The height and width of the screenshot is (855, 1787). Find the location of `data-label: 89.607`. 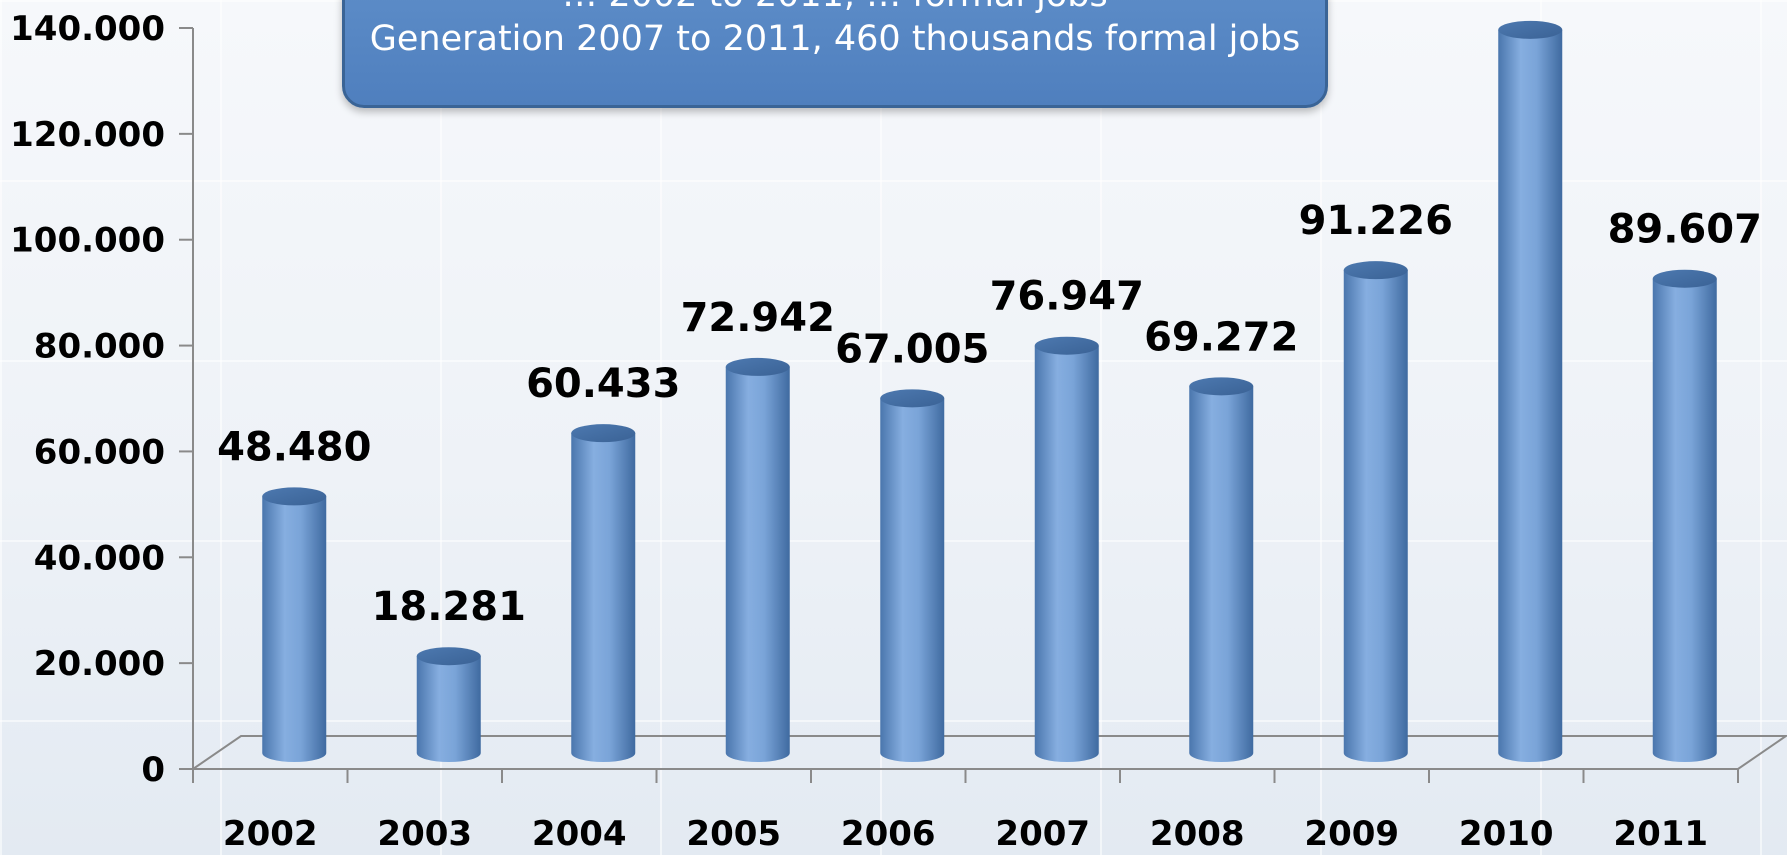

data-label: 89.607 is located at coordinates (1685, 230).